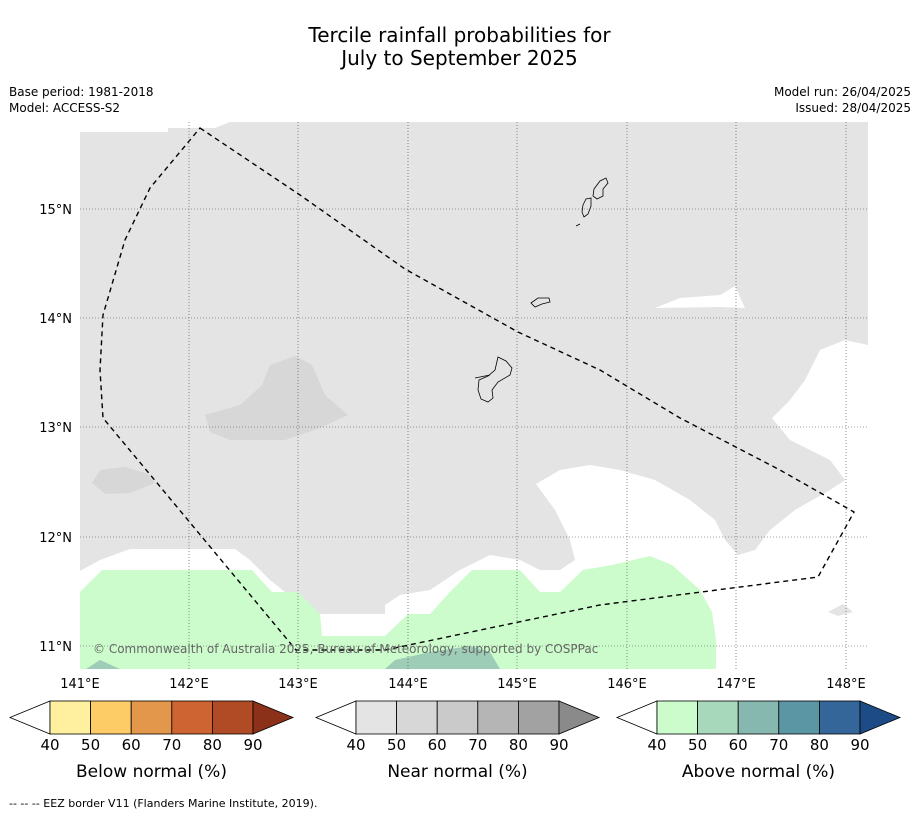  What do you see at coordinates (398, 612) in the screenshot?
I see `above-normal-40-region` at bounding box center [398, 612].